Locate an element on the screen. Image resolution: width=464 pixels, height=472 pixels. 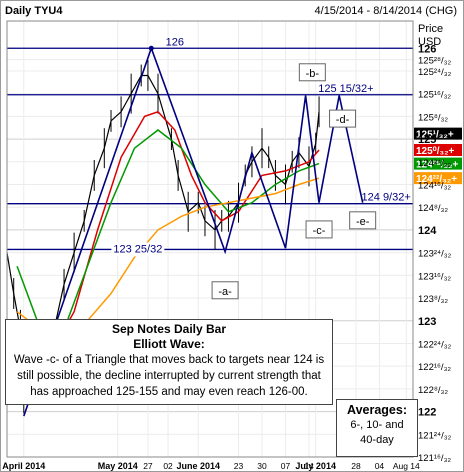
x-tick-label: 27 is located at coordinates (148, 466).